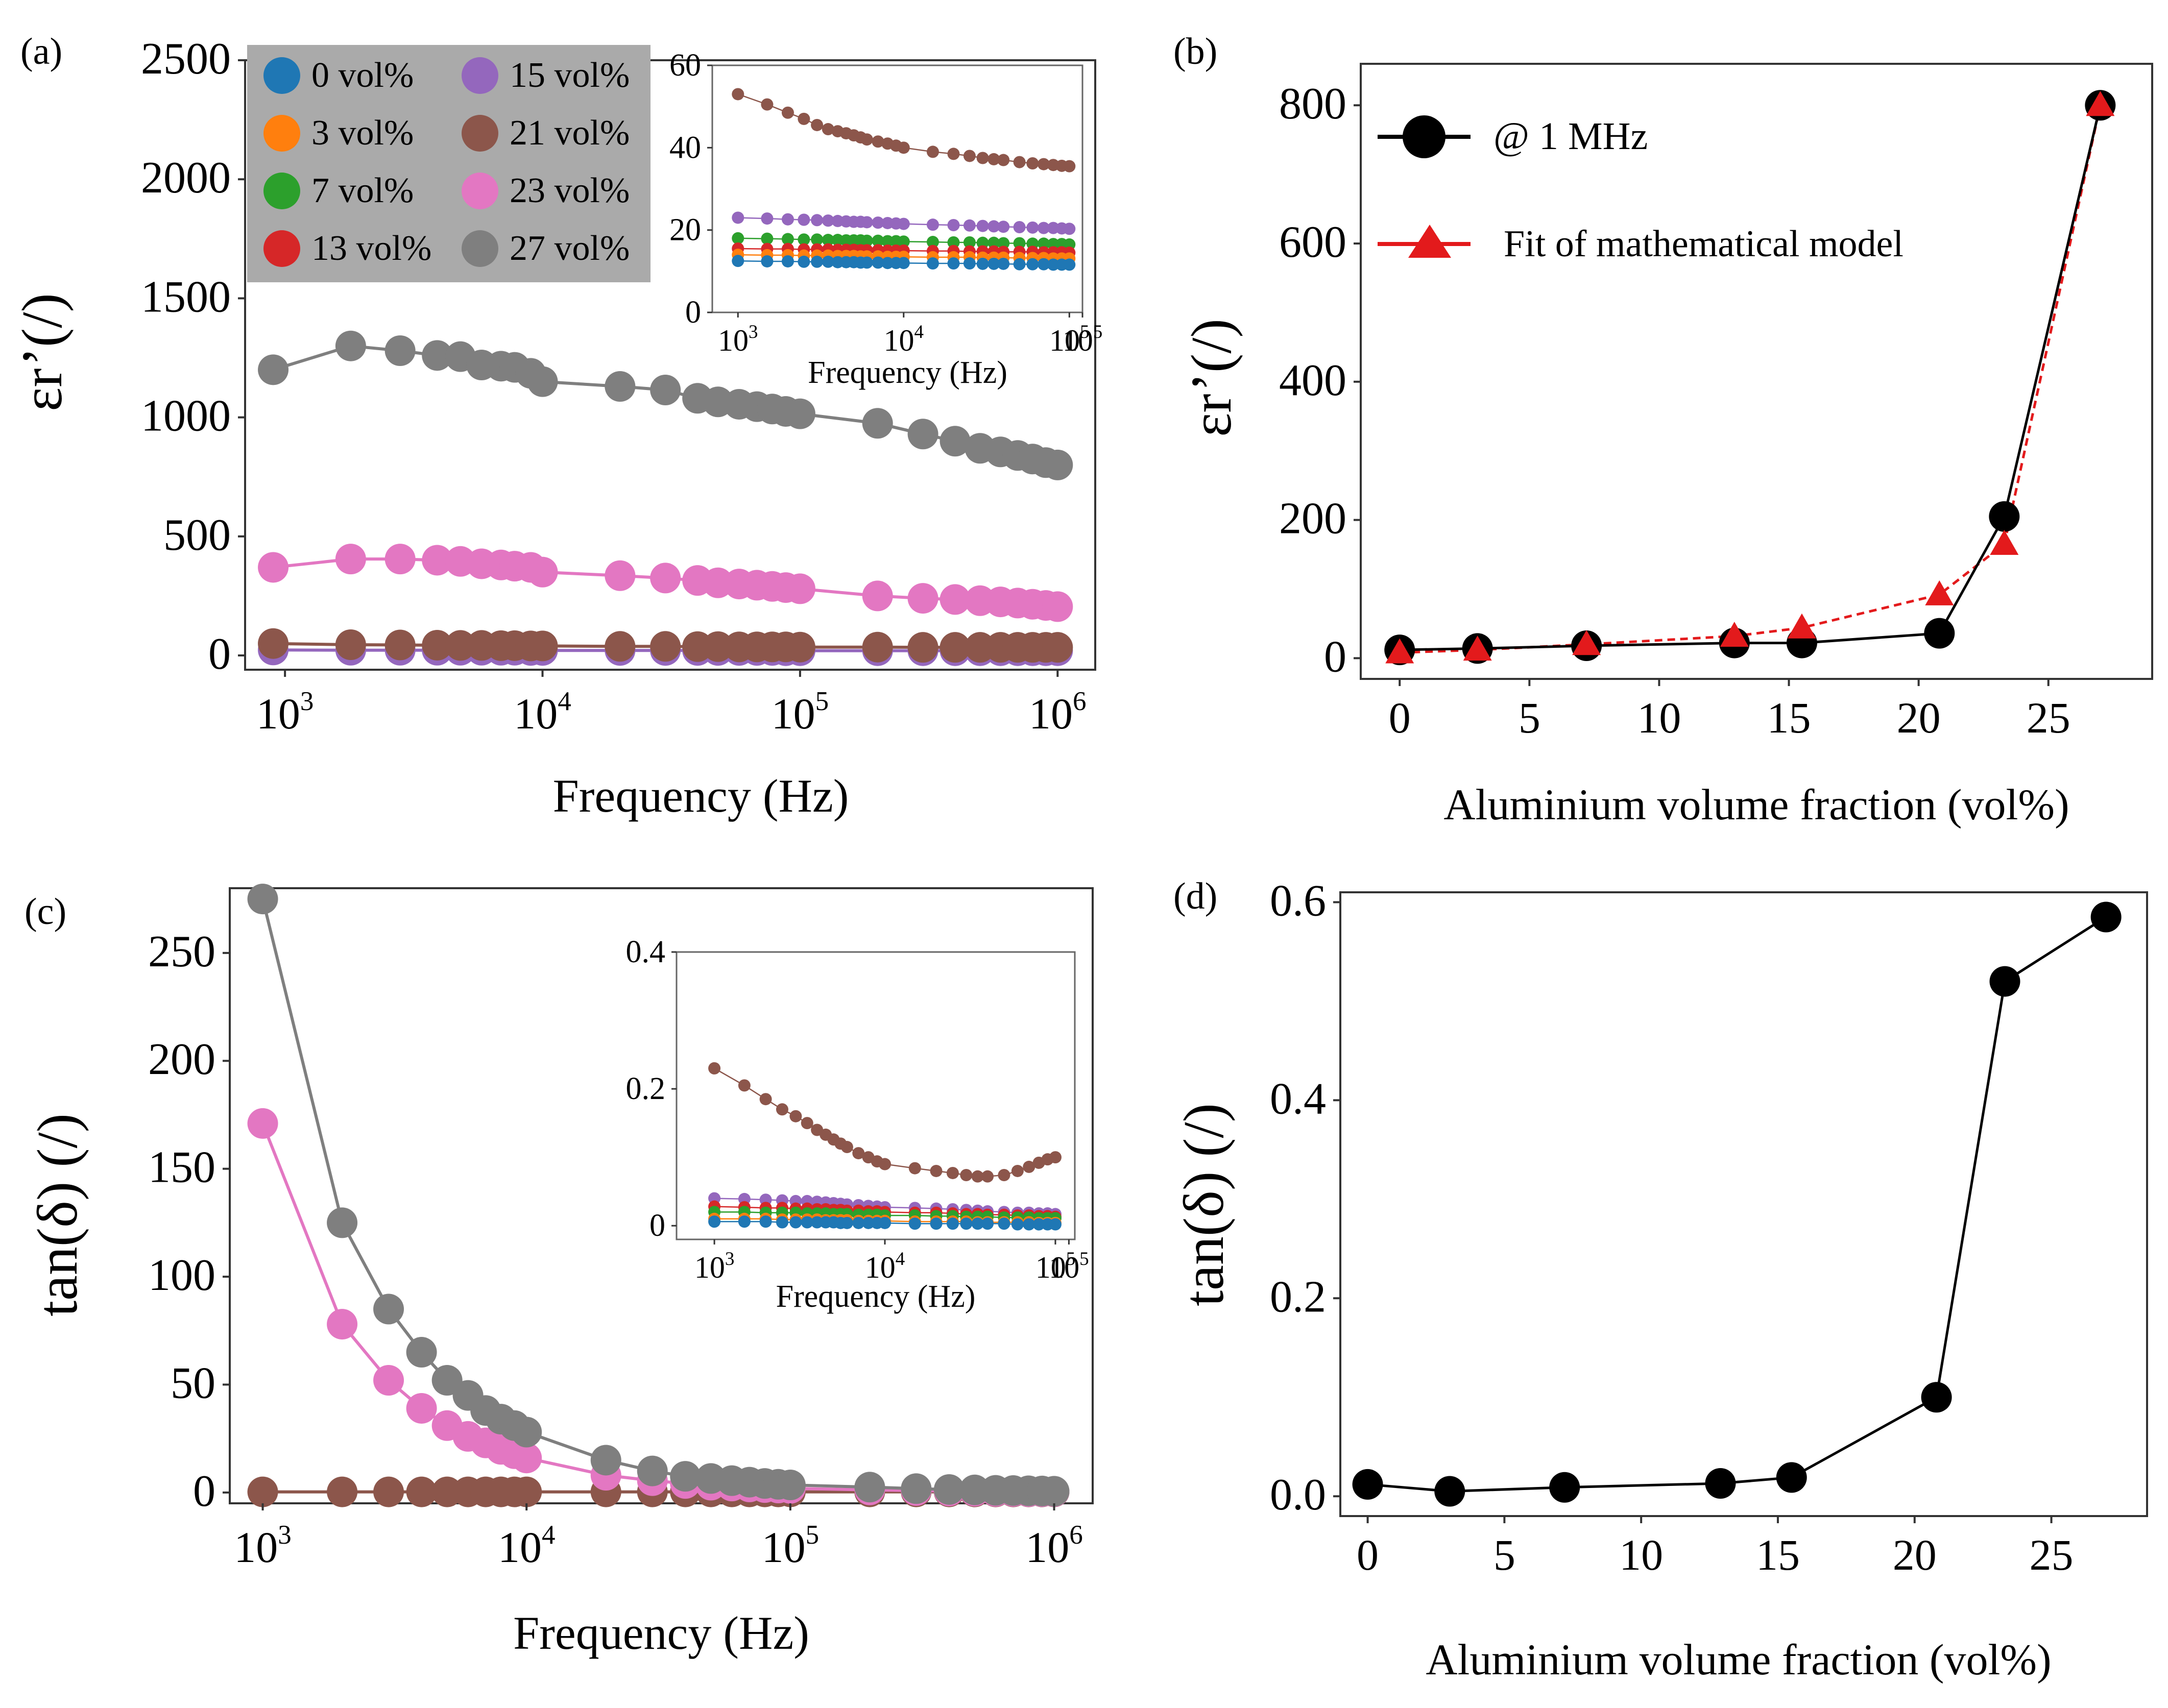 The image size is (2168, 1708). What do you see at coordinates (876, 1095) in the screenshot?
I see `inset-frame-c` at bounding box center [876, 1095].